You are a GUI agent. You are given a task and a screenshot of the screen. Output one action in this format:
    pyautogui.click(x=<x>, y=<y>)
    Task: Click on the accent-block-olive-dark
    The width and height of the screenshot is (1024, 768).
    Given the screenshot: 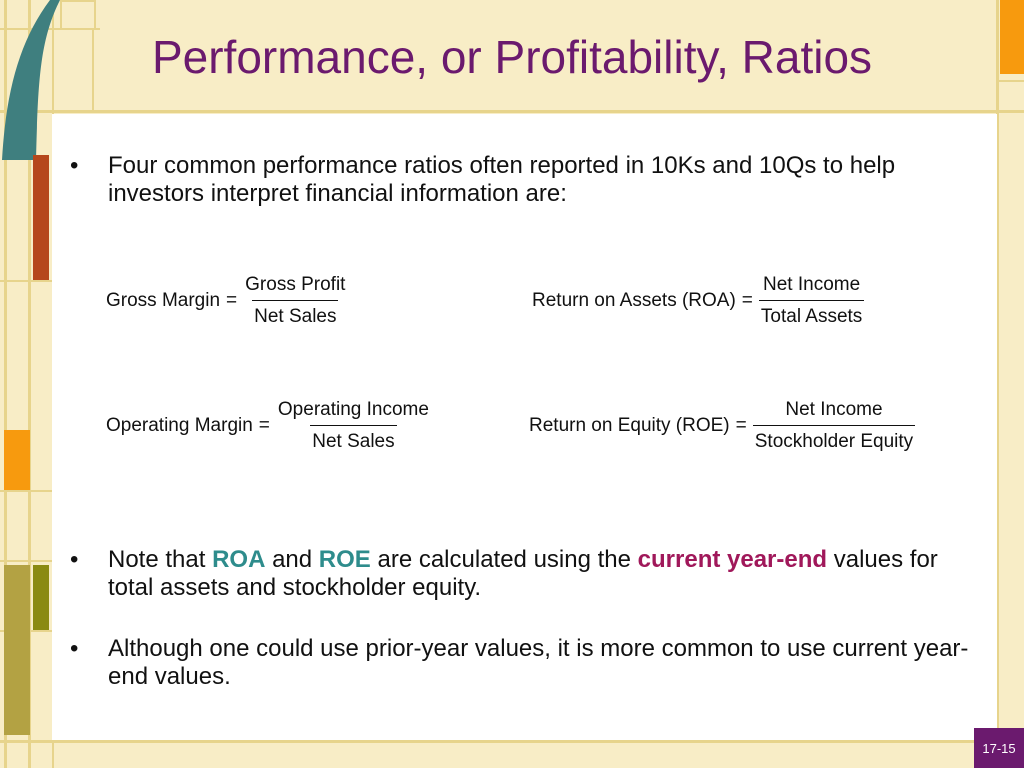 What is the action you would take?
    pyautogui.click(x=41, y=597)
    